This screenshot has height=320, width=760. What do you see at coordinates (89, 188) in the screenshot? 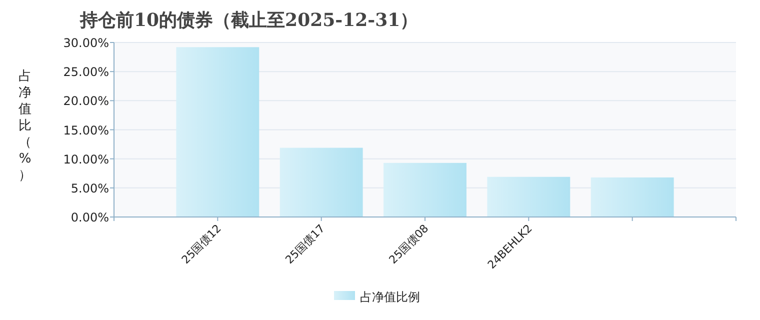
I see `y-tick-label: 5.00%` at bounding box center [89, 188].